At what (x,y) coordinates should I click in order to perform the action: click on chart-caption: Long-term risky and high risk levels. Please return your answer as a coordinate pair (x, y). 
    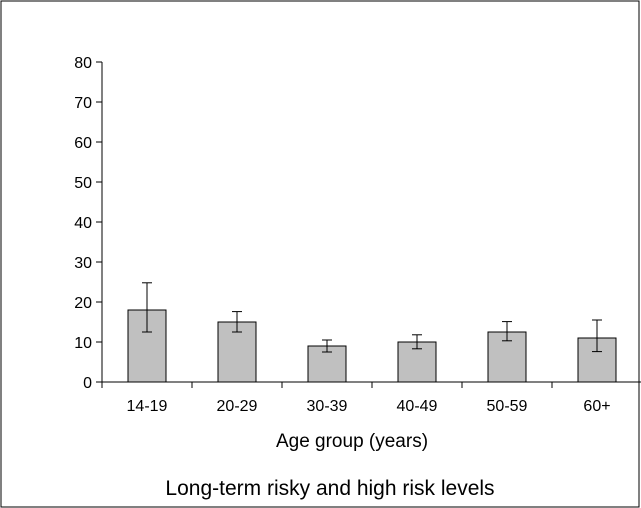
    Looking at the image, I should click on (329, 488).